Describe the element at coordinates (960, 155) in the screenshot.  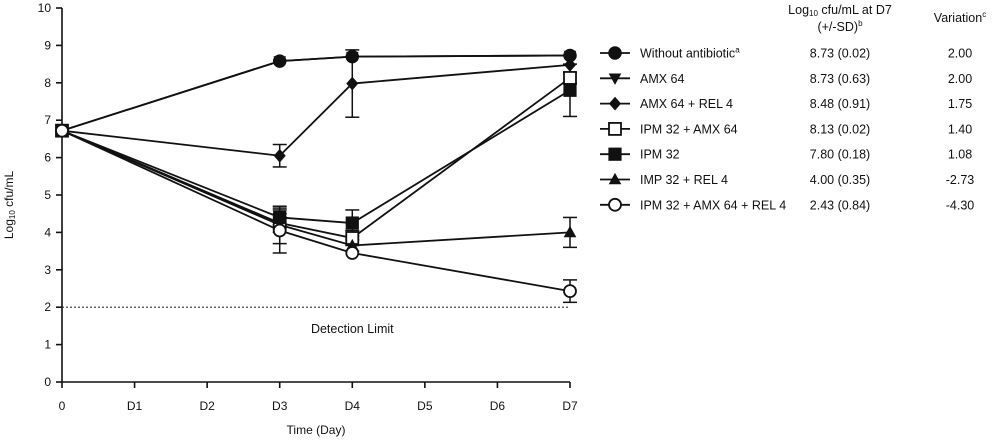
I see `table-variation-value: 1.08` at that location.